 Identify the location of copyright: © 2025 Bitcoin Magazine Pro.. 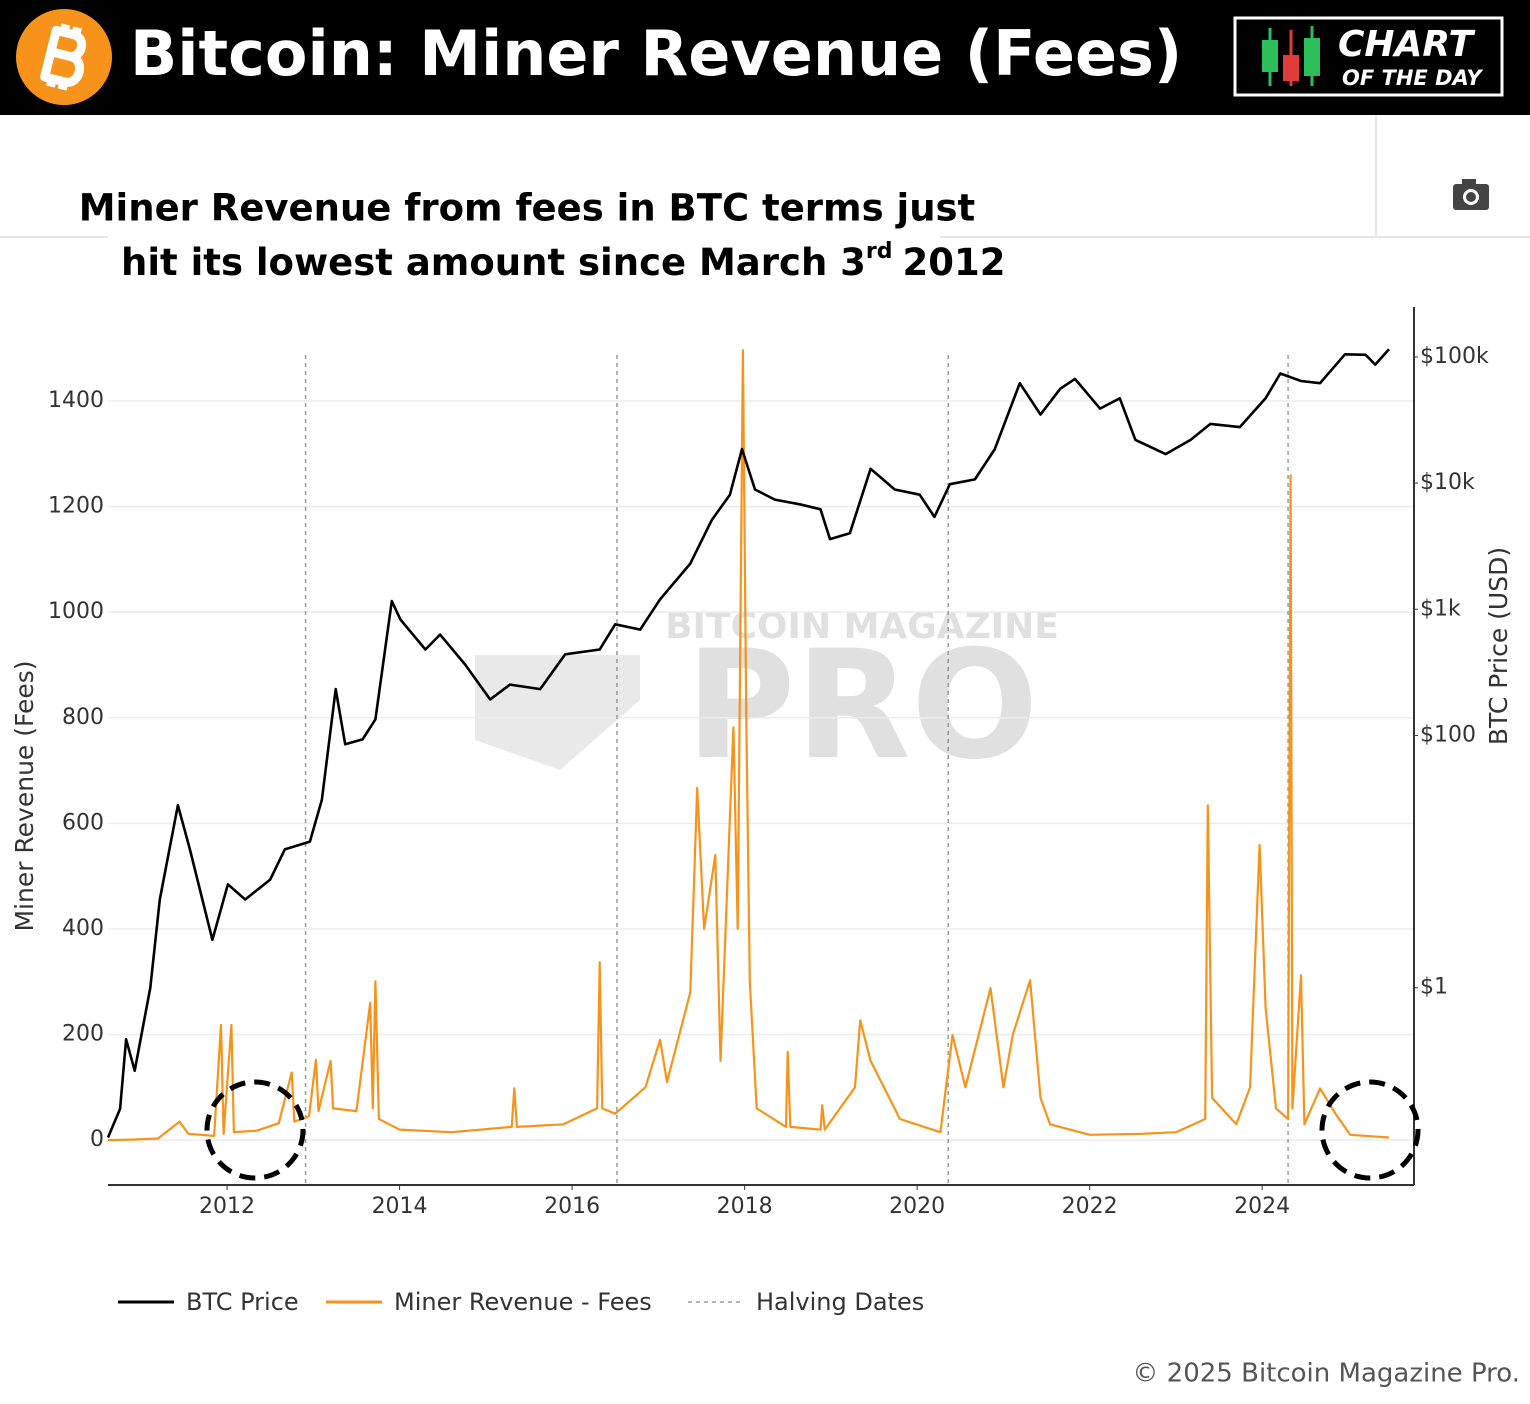
(1326, 1374).